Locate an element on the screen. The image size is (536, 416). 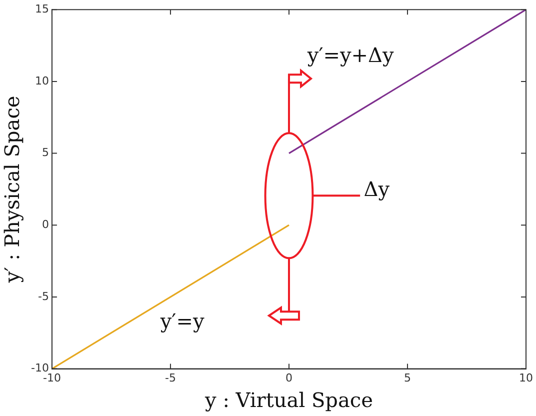
y-tick-label: 15 is located at coordinates (41, 9).